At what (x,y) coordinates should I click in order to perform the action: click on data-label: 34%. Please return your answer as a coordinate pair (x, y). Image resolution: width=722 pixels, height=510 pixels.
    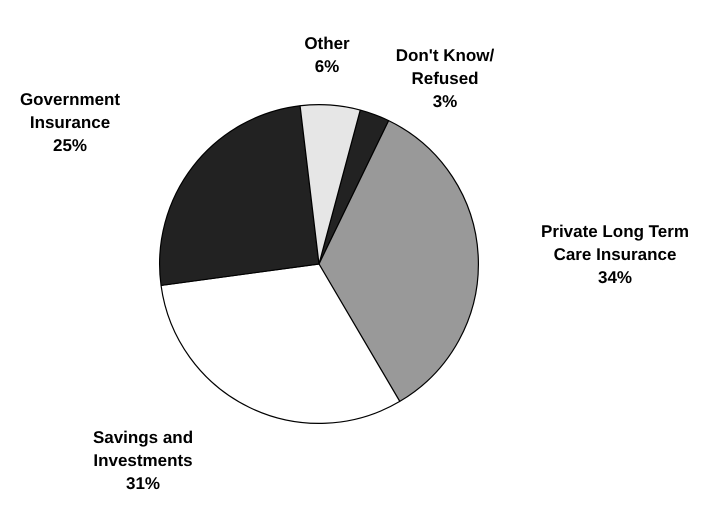
    Looking at the image, I should click on (615, 278).